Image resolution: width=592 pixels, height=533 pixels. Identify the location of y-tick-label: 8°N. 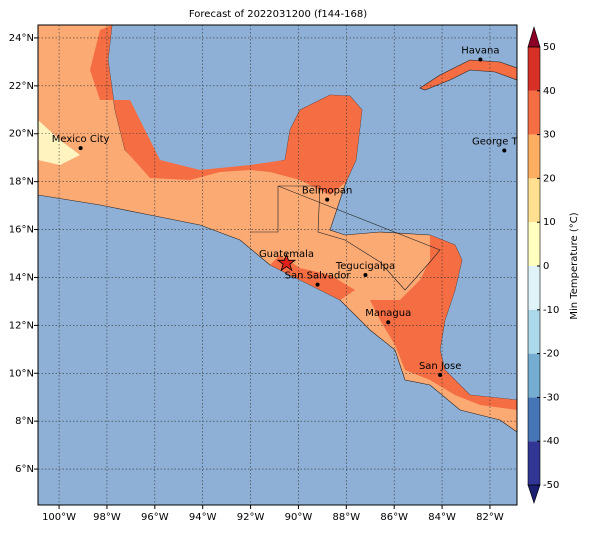
(24, 421).